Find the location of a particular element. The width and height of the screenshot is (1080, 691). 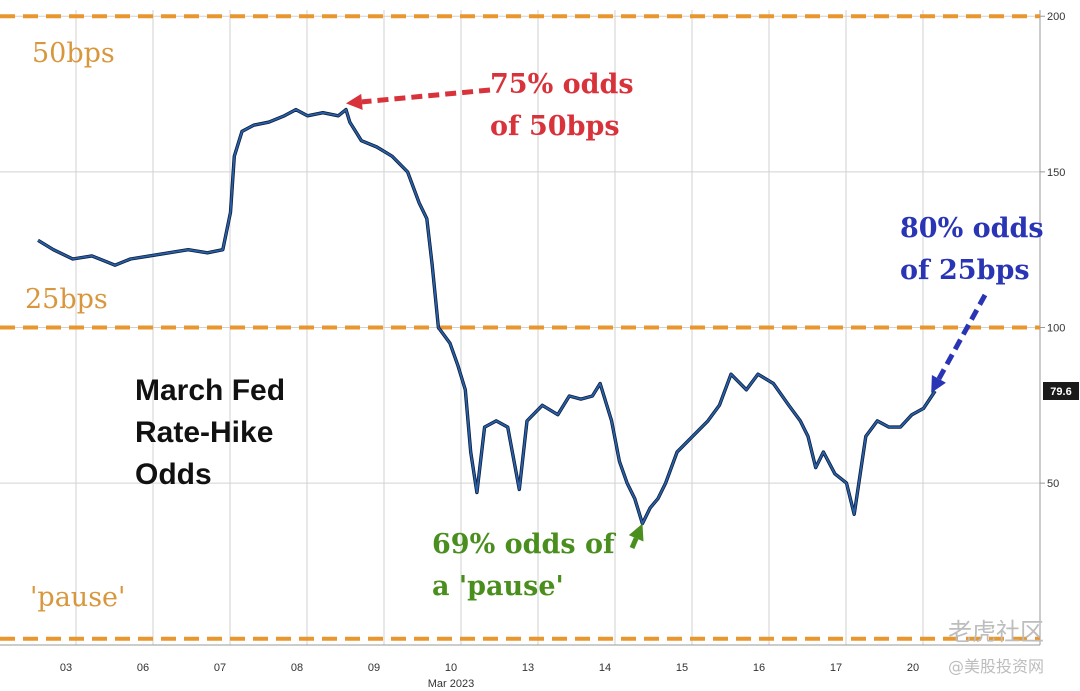

band-label: 50bps is located at coordinates (73, 53).